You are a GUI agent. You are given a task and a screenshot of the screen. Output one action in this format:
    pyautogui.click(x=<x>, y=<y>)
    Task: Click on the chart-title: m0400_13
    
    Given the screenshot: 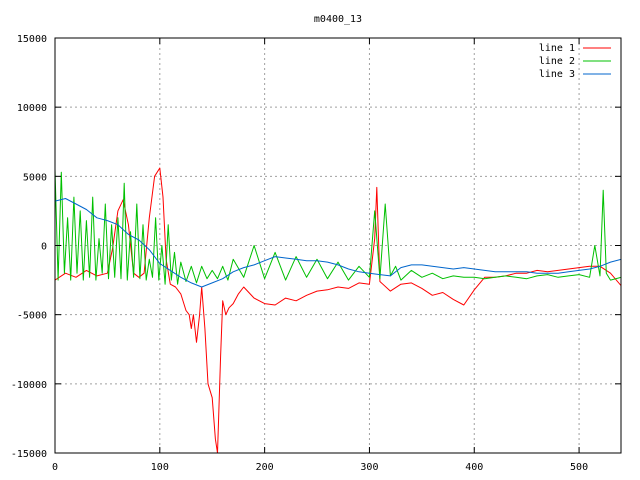 What is the action you would take?
    pyautogui.click(x=338, y=19)
    